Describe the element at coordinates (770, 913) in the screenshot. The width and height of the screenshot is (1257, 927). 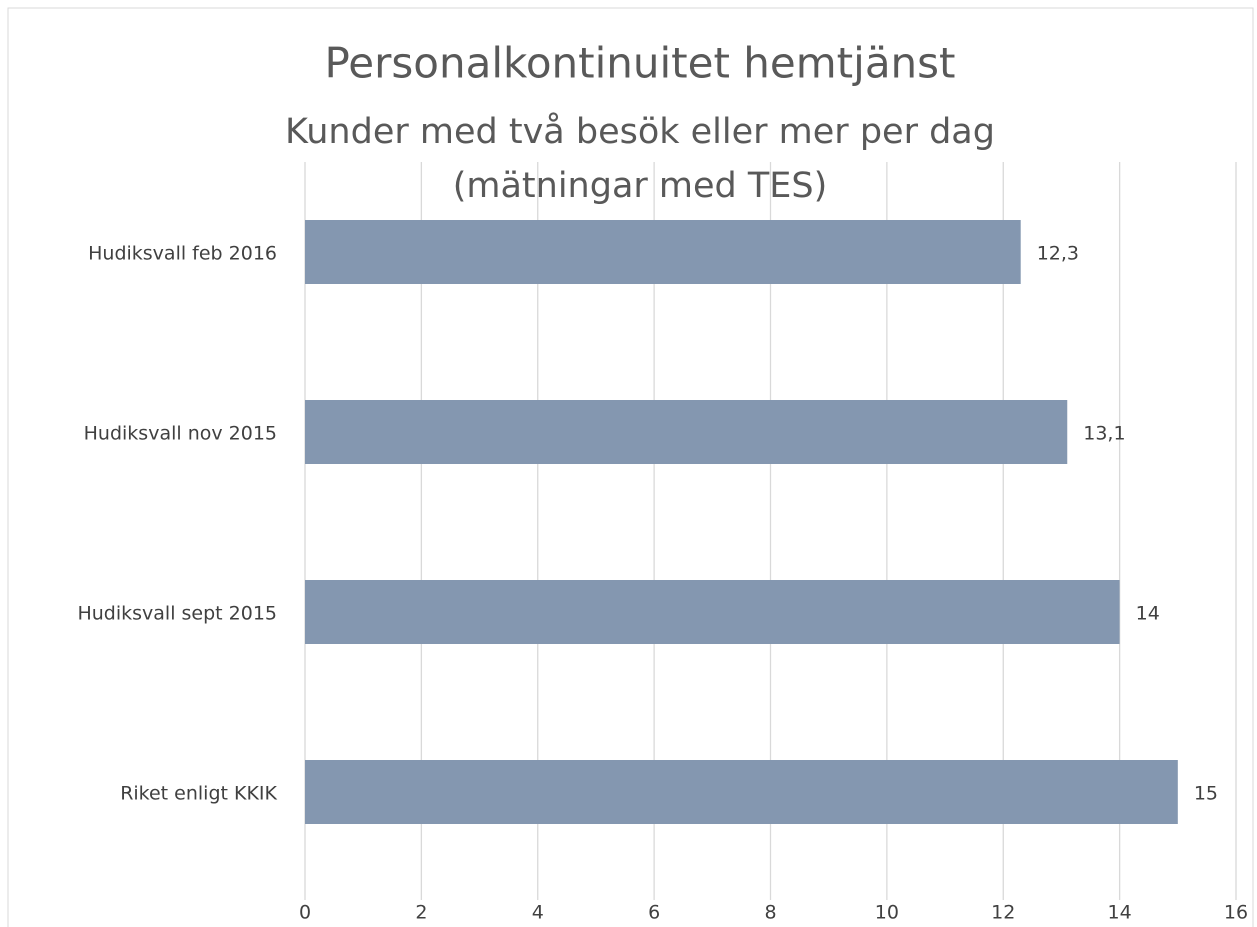
I see `x-tick-label: 8` at that location.